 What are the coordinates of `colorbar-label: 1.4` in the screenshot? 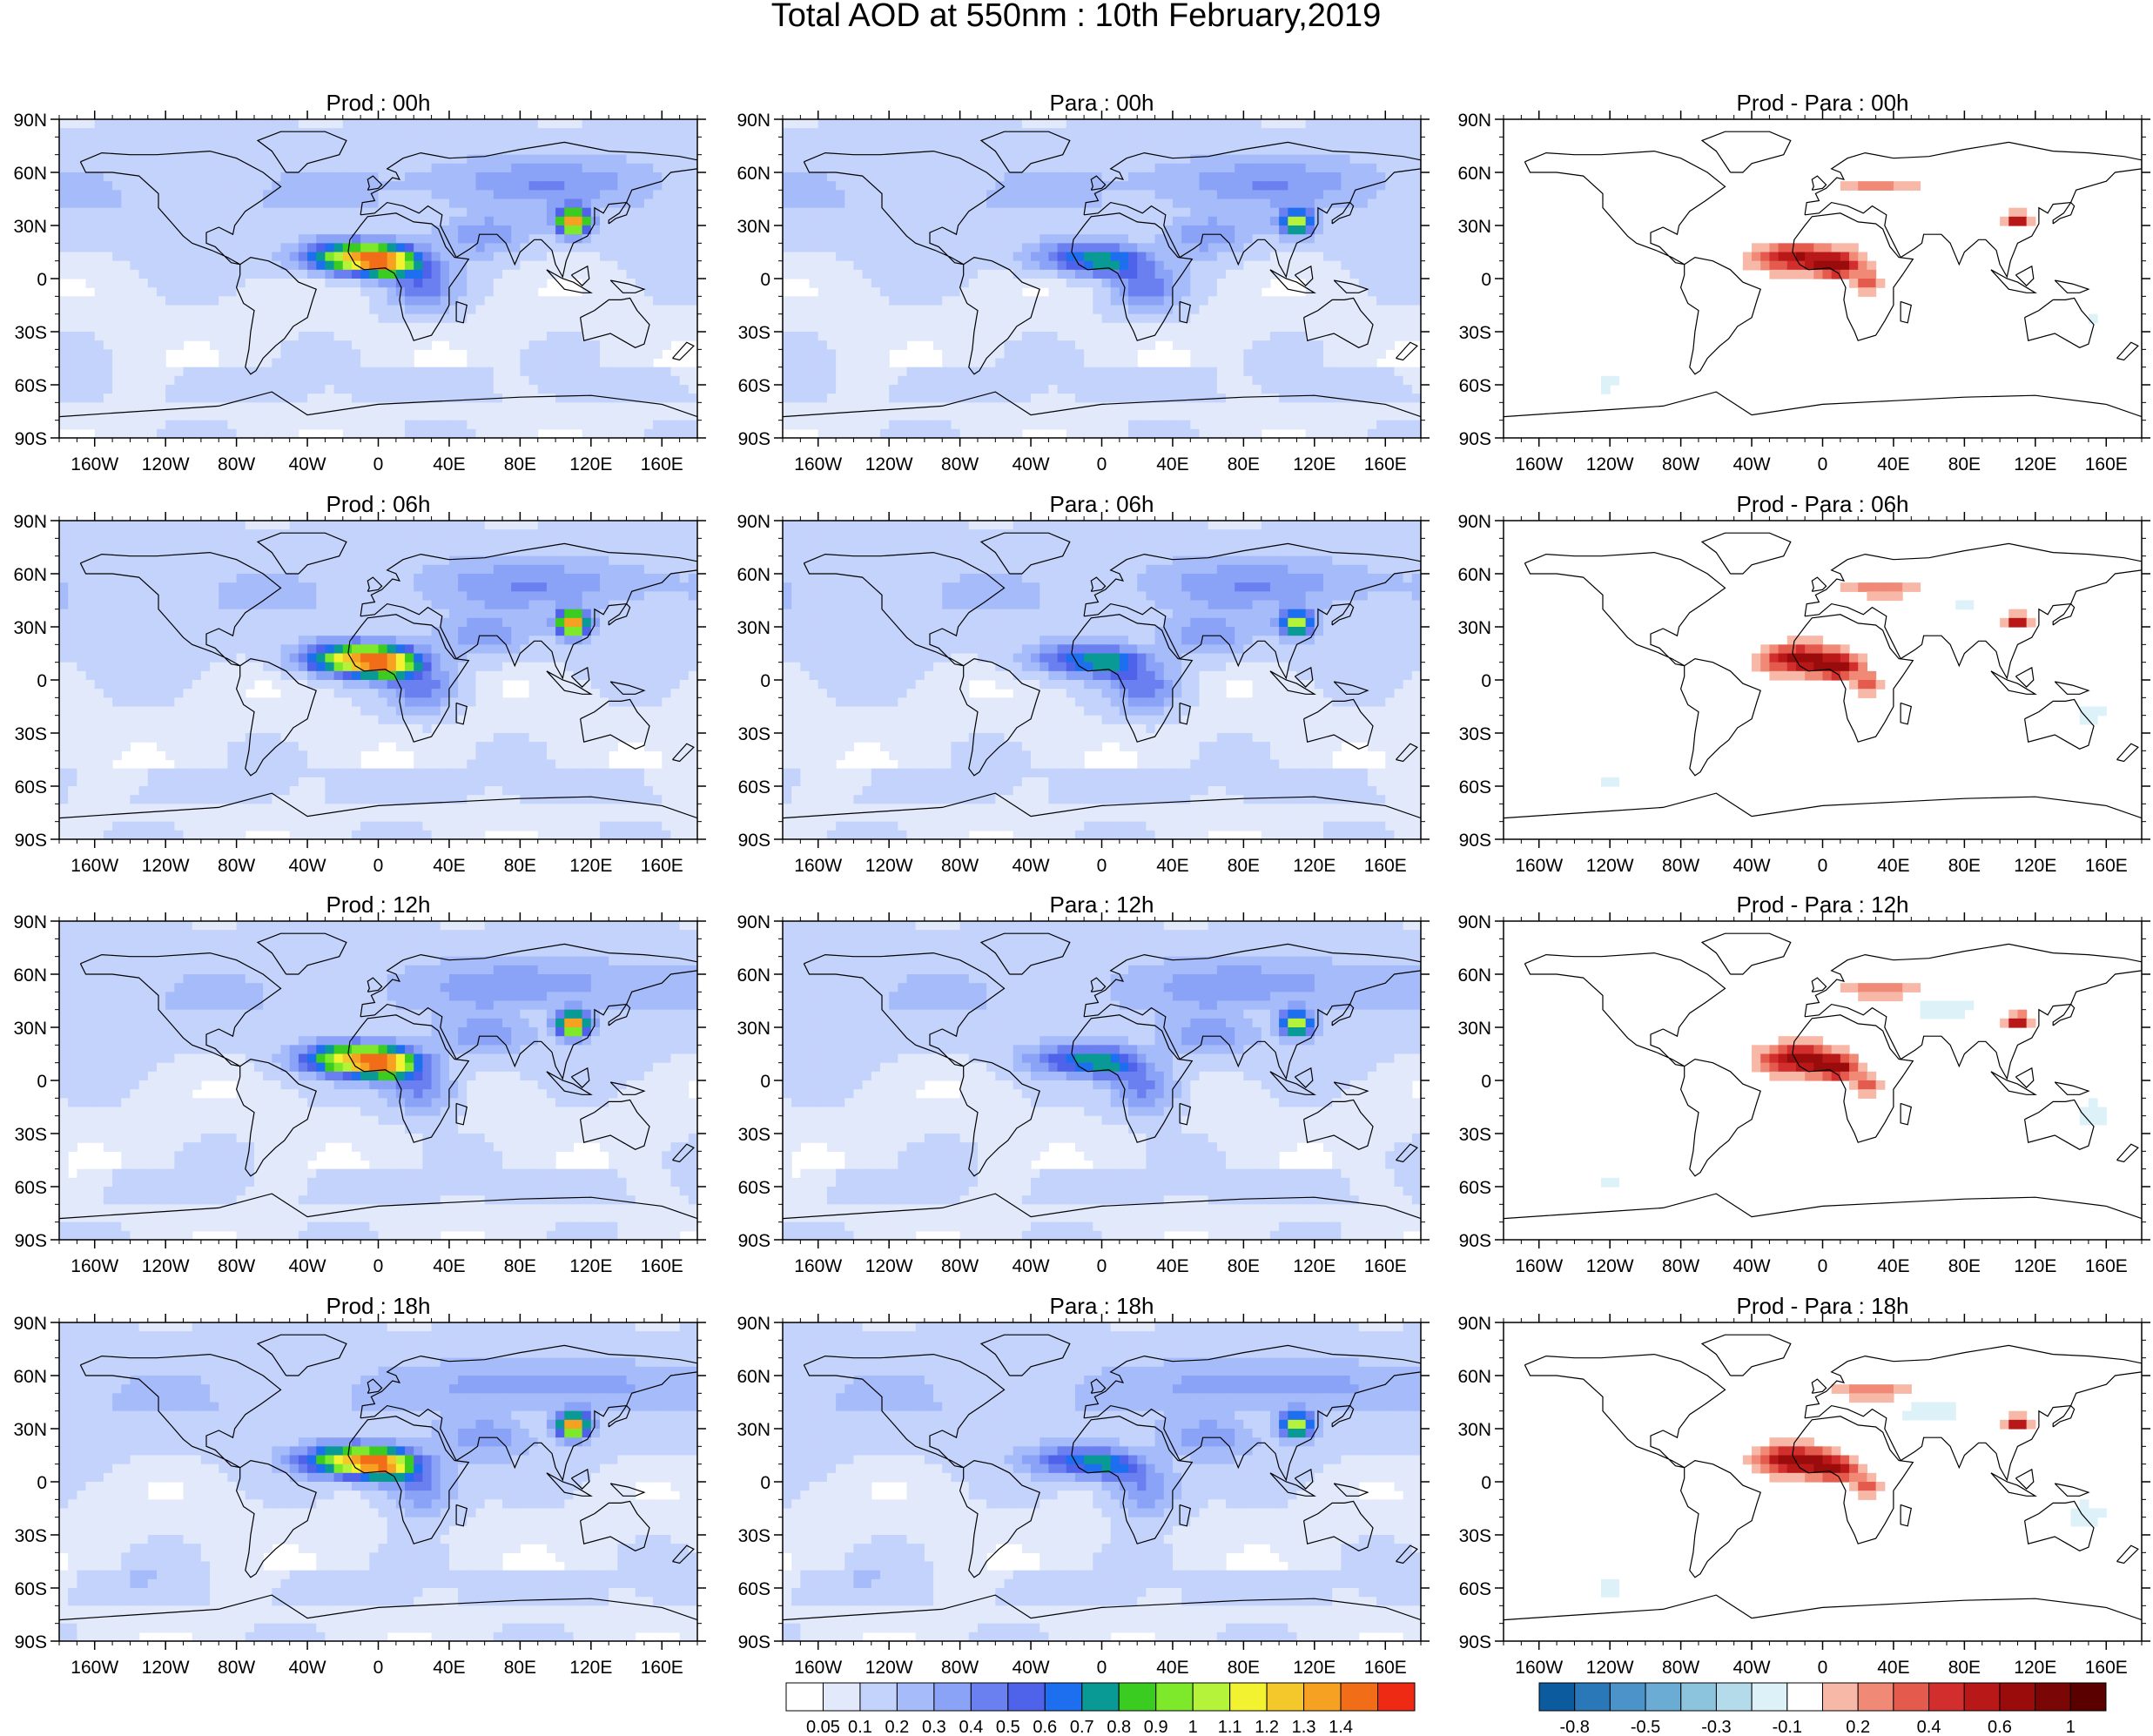 It's located at (1341, 1727).